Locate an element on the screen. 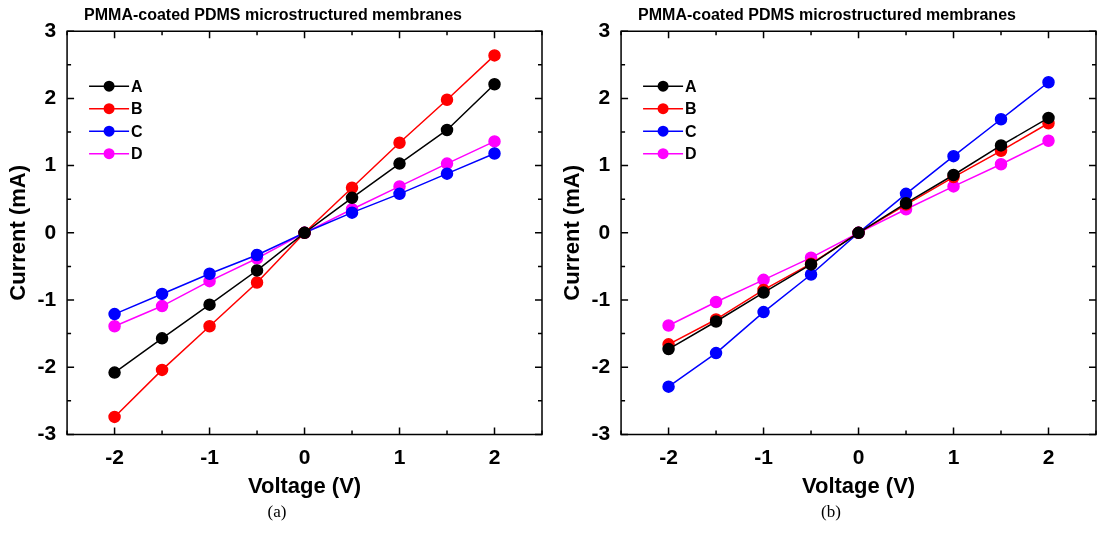 Image resolution: width=1109 pixels, height=540 pixels. text: (b) is located at coordinates (831, 512).